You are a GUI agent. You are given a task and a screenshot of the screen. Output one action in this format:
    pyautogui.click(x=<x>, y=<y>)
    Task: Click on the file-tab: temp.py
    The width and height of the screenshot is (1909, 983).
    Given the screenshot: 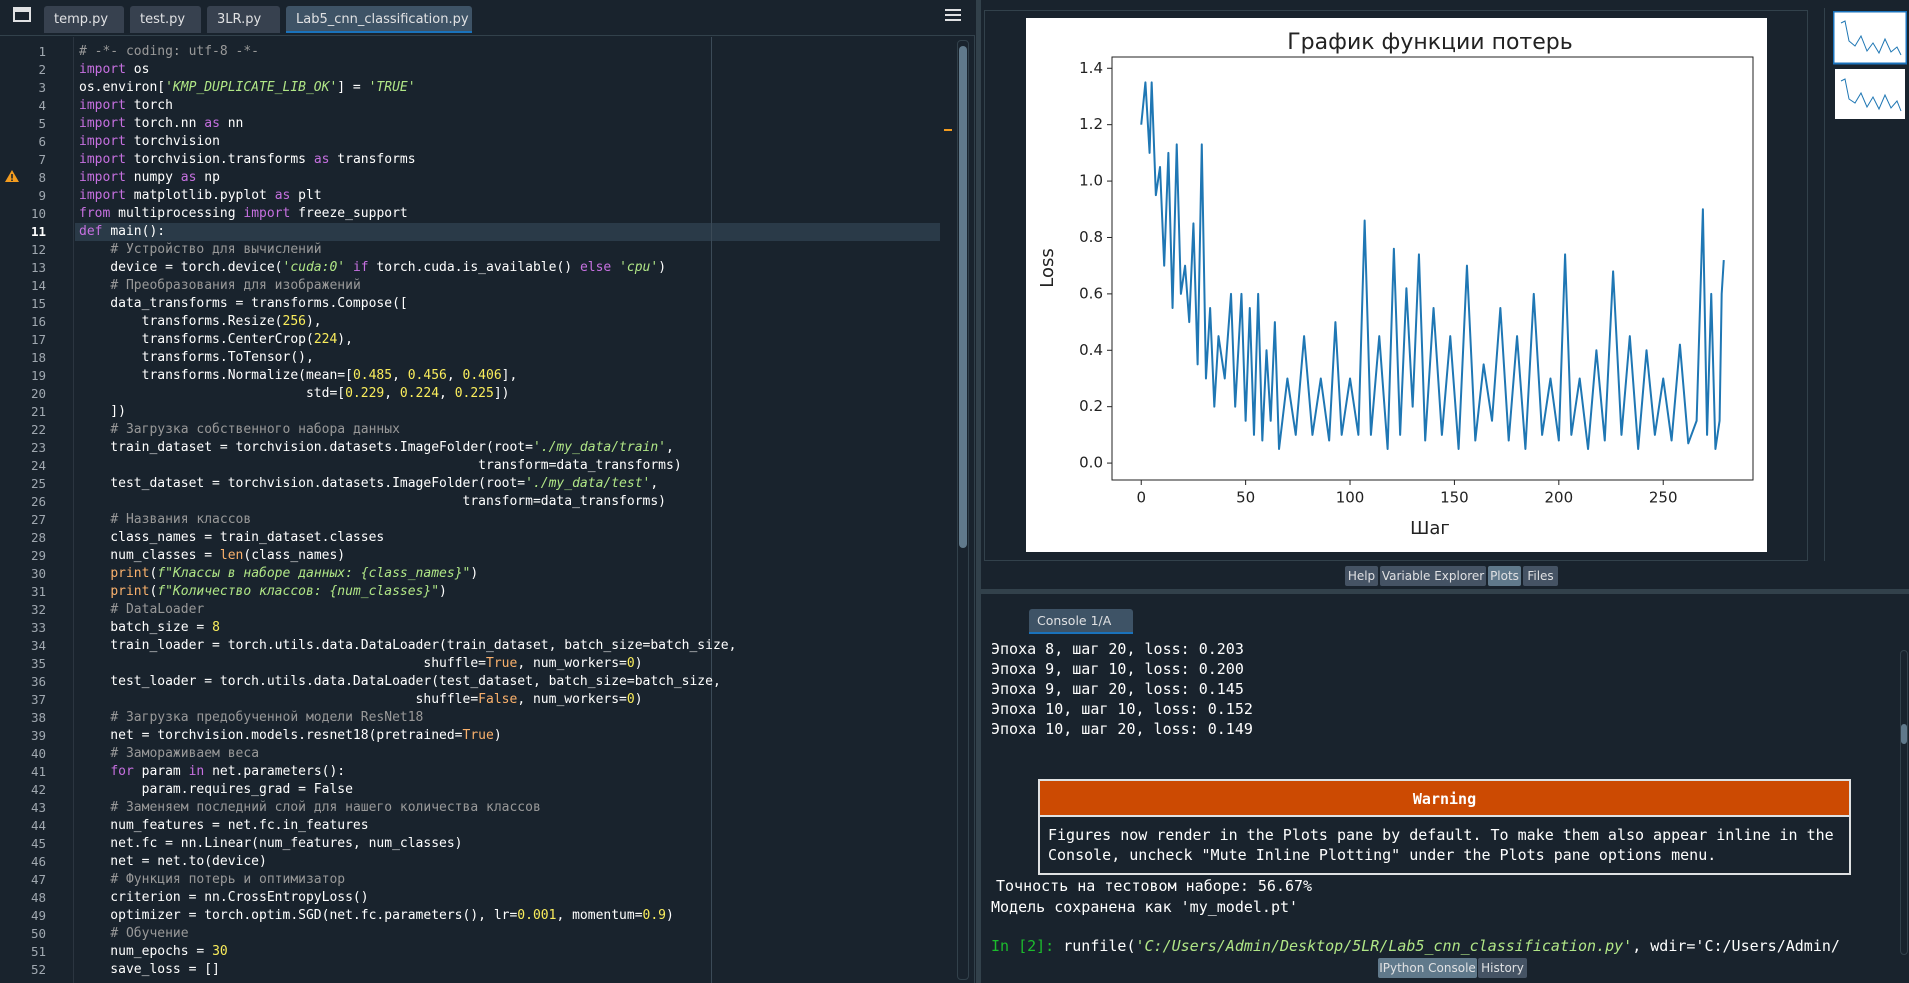 What is the action you would take?
    pyautogui.click(x=84, y=19)
    